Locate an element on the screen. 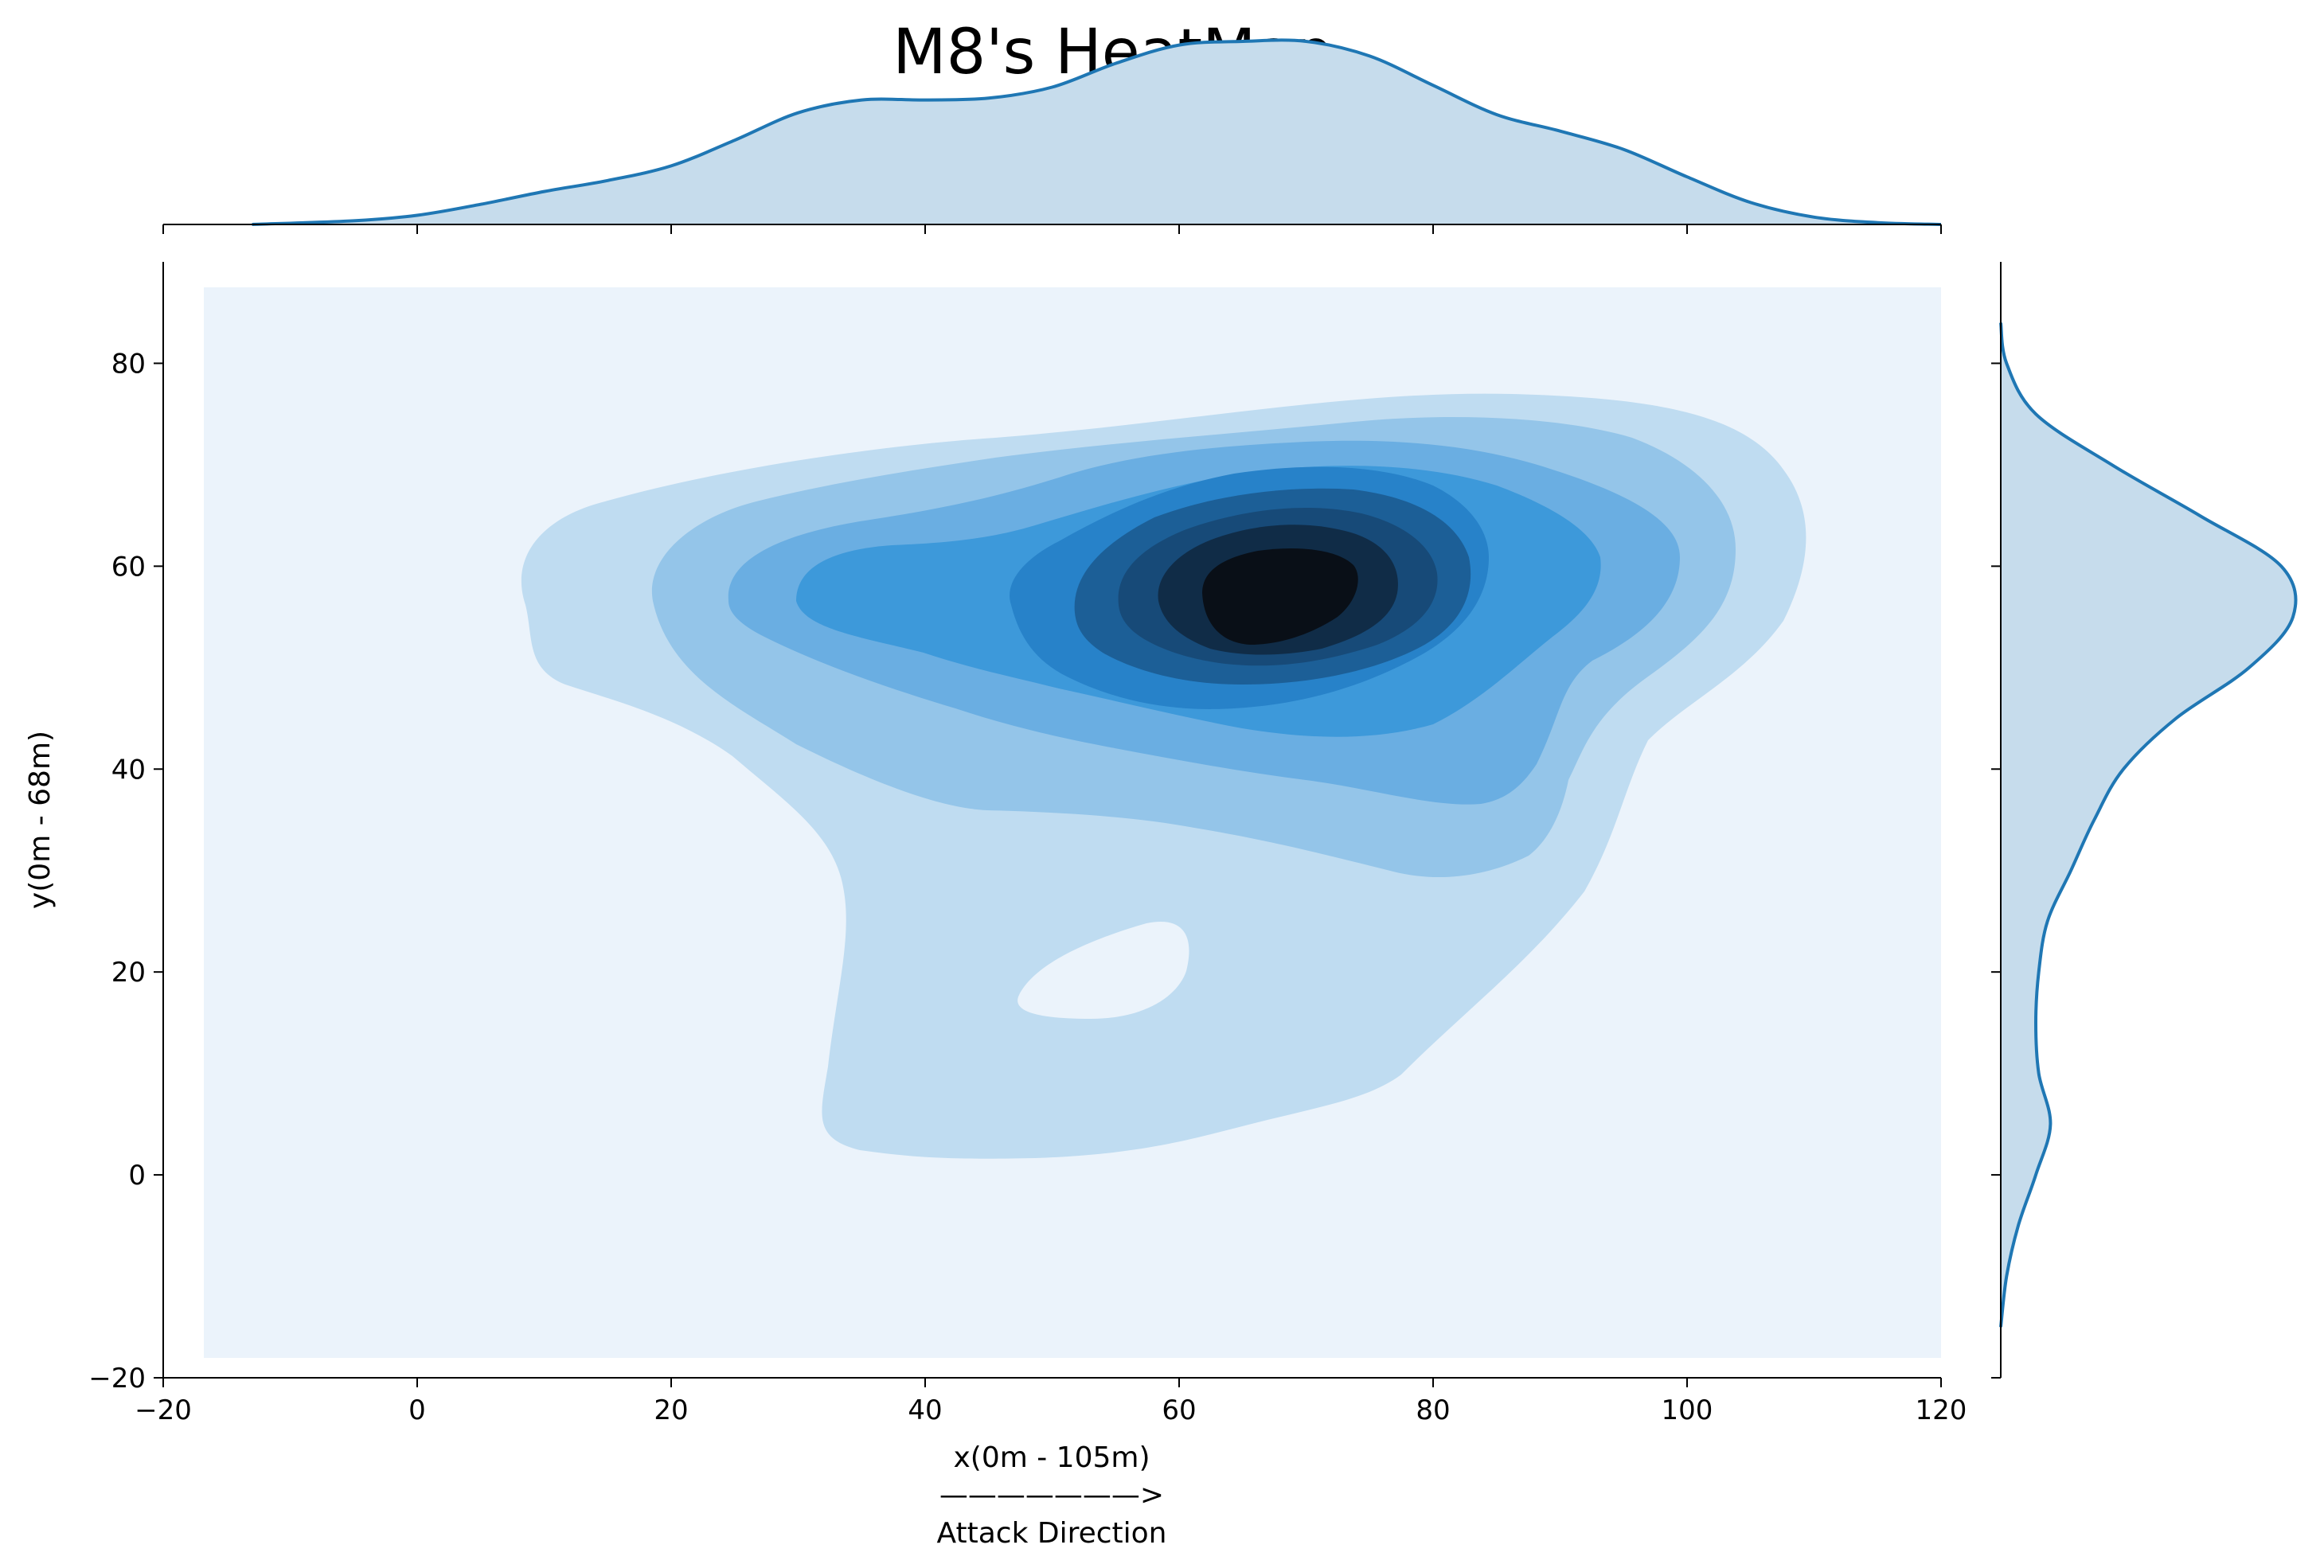  x-tick-label: 100 is located at coordinates (1687, 1410).